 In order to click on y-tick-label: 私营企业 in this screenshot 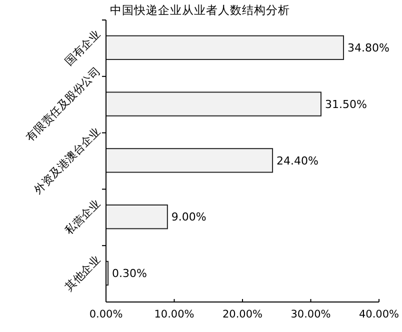, I will do `click(82, 217)`.